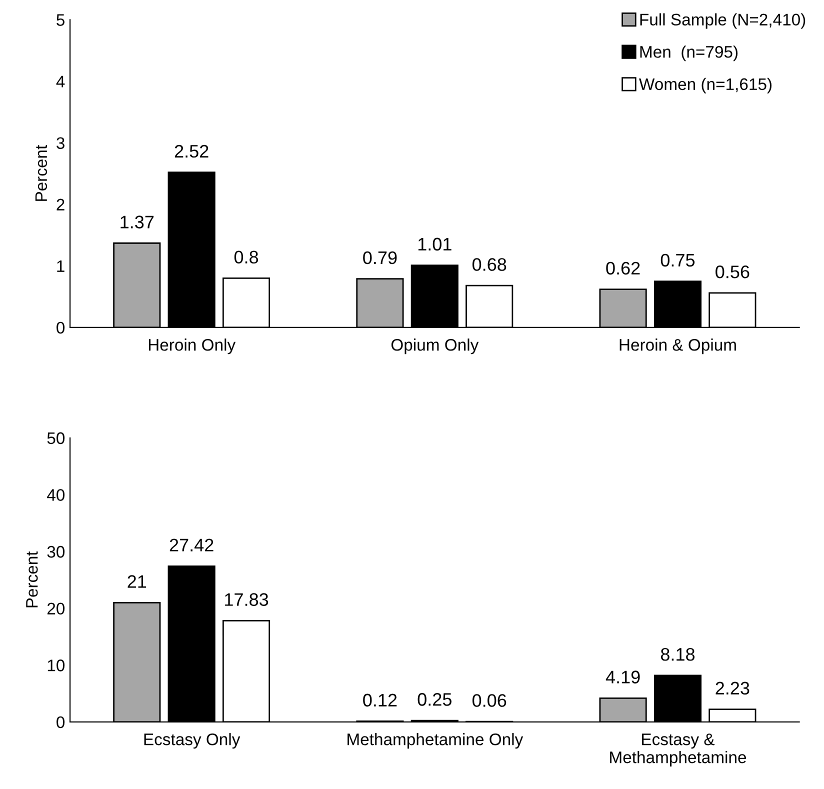 The width and height of the screenshot is (824, 789). Describe the element at coordinates (380, 257) in the screenshot. I see `data-label: 0.79` at that location.